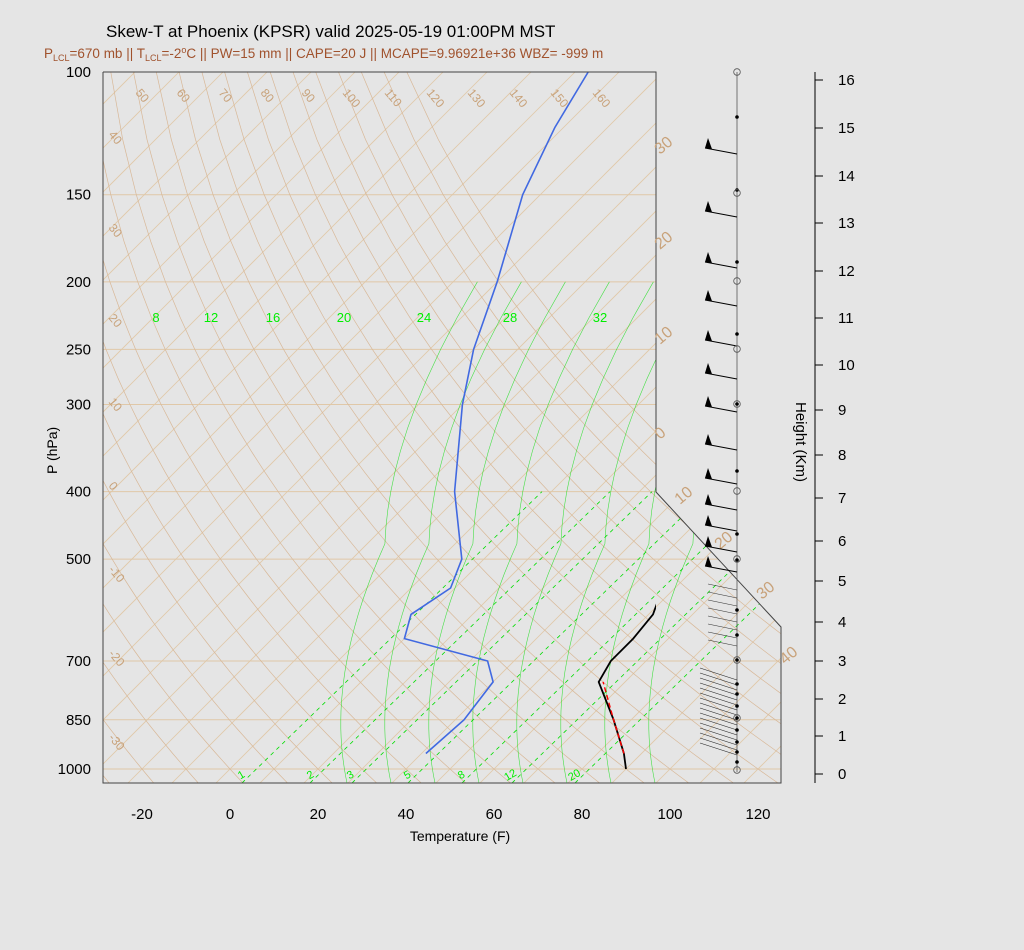 The image size is (1024, 950). I want to click on isotherm-label: 130, so click(477, 98).